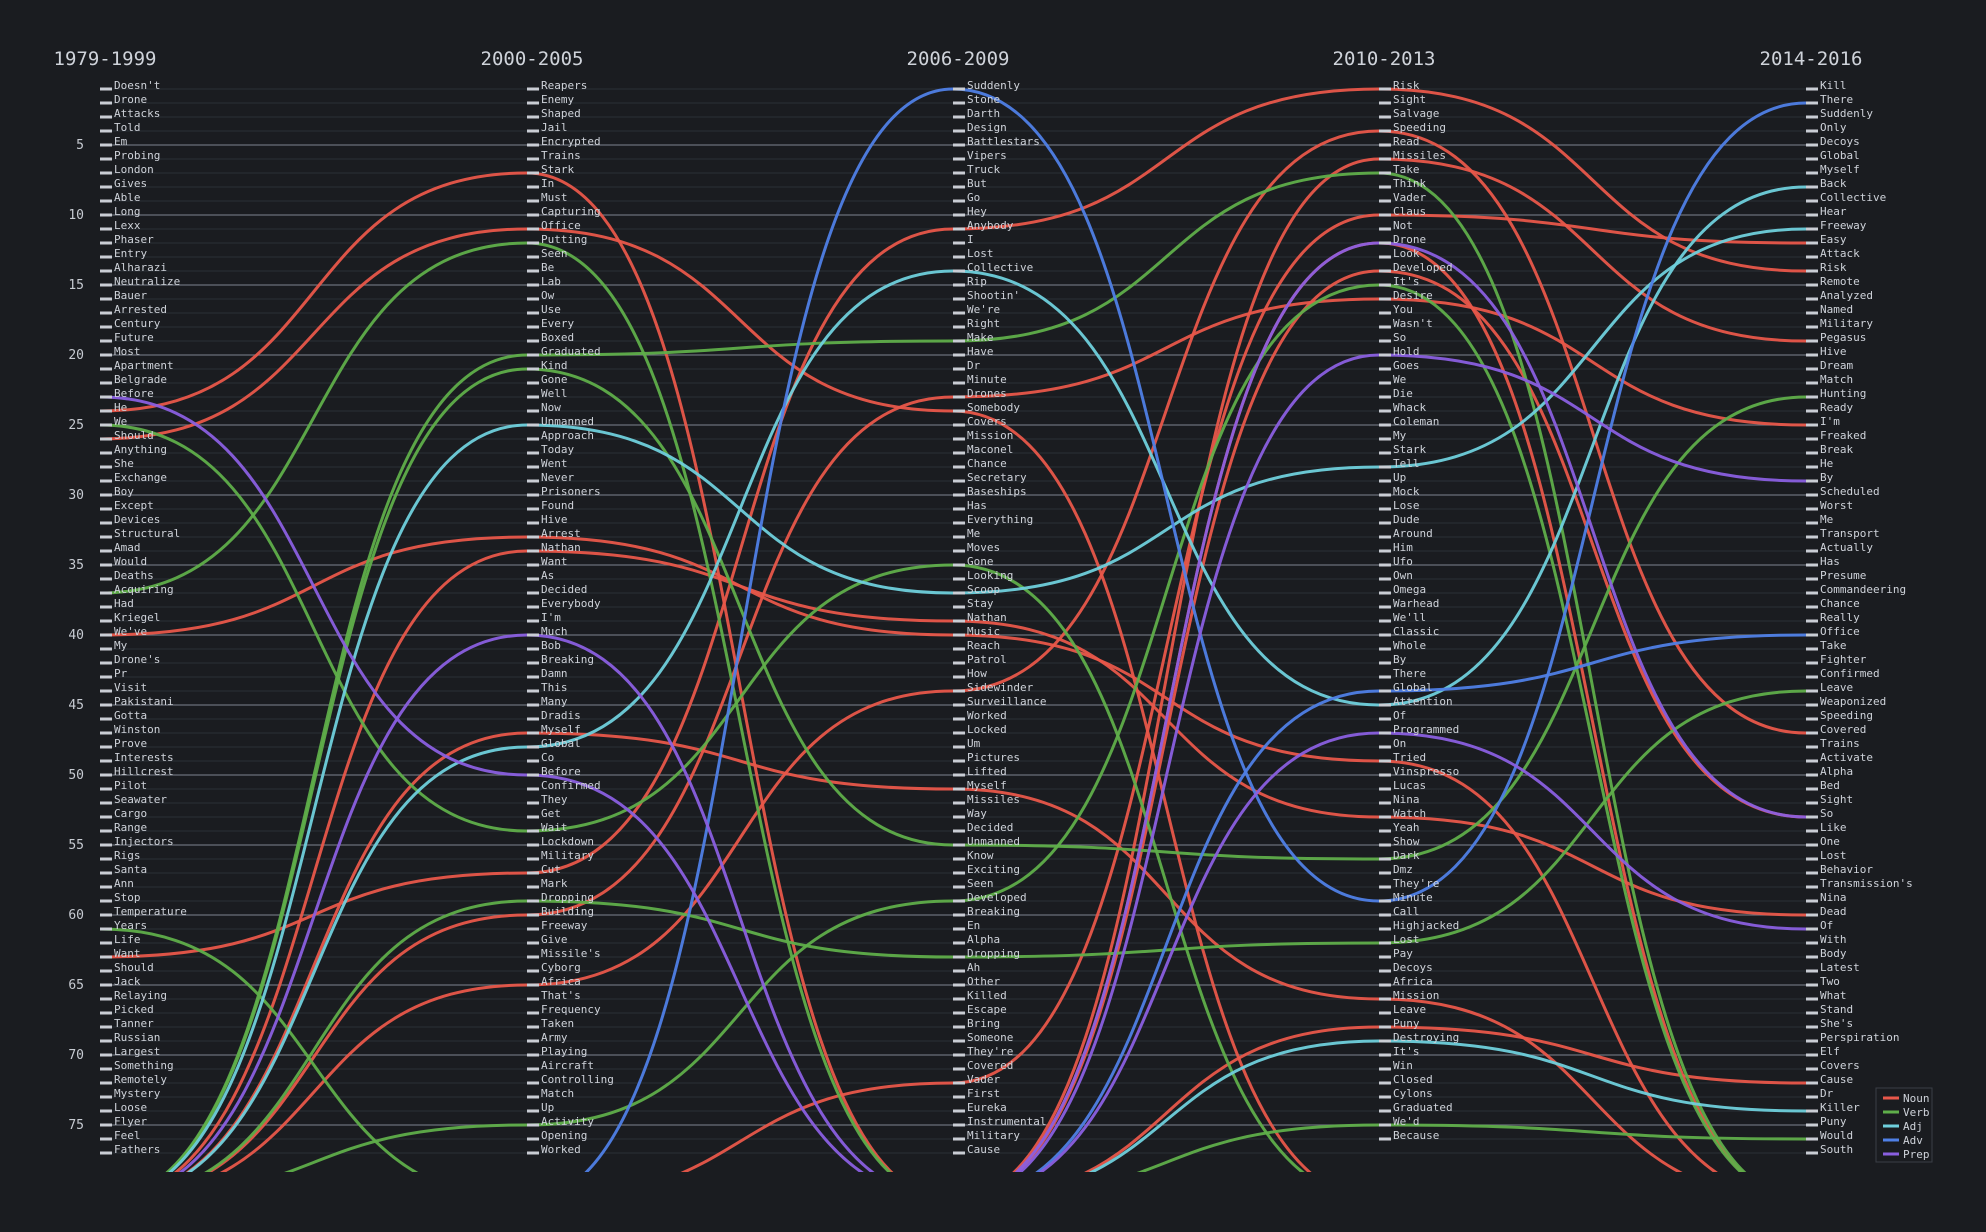 The height and width of the screenshot is (1232, 1986). What do you see at coordinates (977, 673) in the screenshot?
I see `word-label: How` at bounding box center [977, 673].